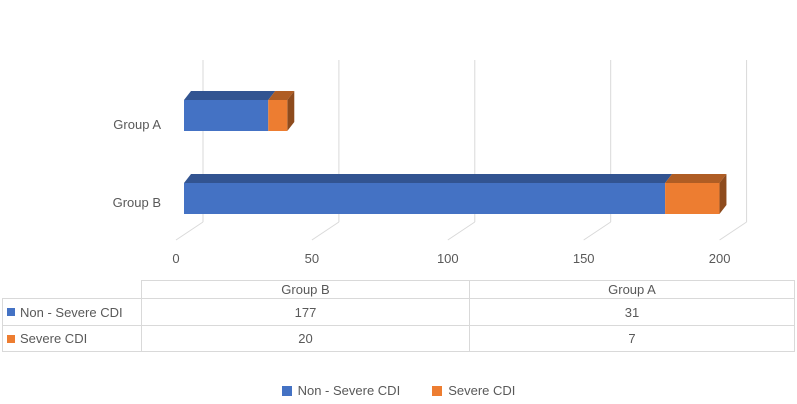  Describe the element at coordinates (306, 312) in the screenshot. I see `table-value-non-severe-group-b: 177` at that location.